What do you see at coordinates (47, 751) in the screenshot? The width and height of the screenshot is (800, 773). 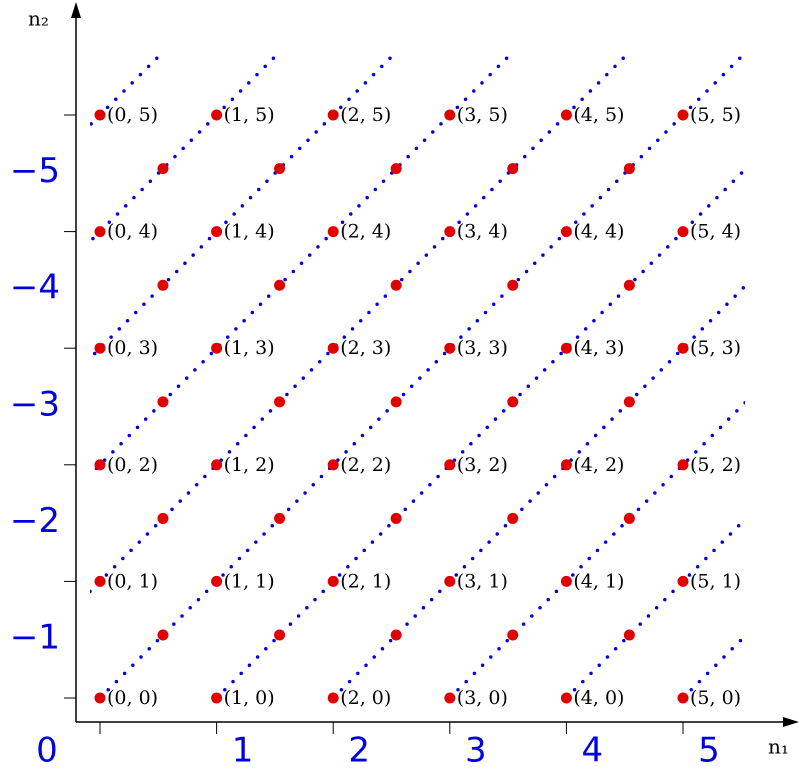 I see `x-label: 0` at bounding box center [47, 751].